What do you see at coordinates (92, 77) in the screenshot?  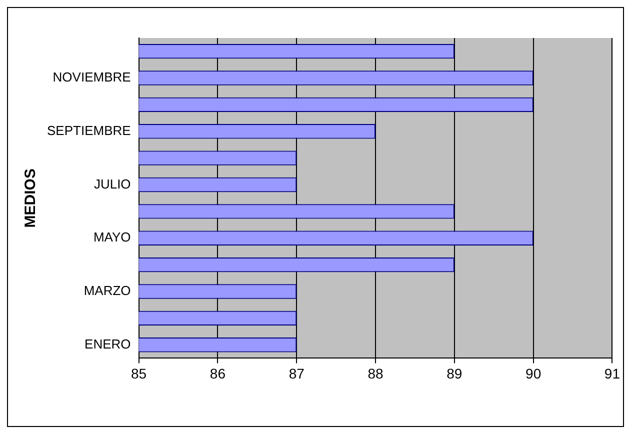 I see `y-tick-label: NOVIEMBRE` at bounding box center [92, 77].